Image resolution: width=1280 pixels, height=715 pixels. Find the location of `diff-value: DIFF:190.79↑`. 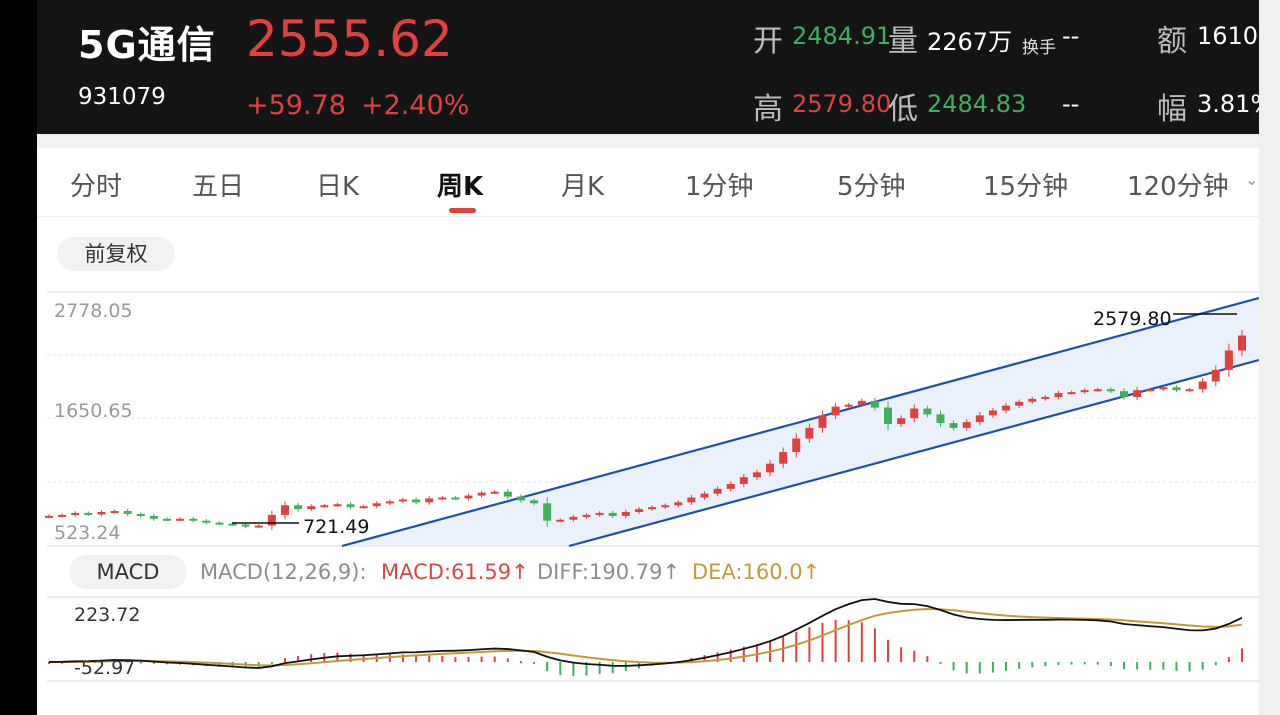

diff-value: DIFF:190.79↑ is located at coordinates (609, 572).